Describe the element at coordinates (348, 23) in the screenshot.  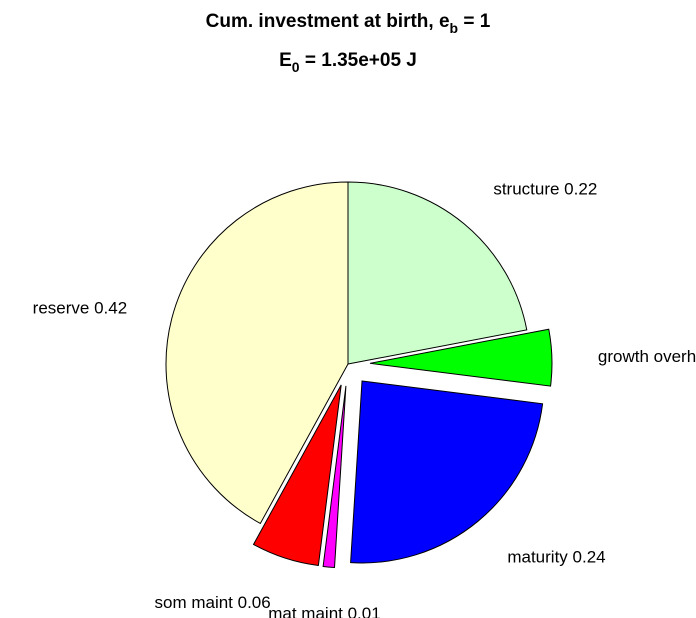
I see `chart-title-line1: Cum. investment at birth, eb = 1` at that location.